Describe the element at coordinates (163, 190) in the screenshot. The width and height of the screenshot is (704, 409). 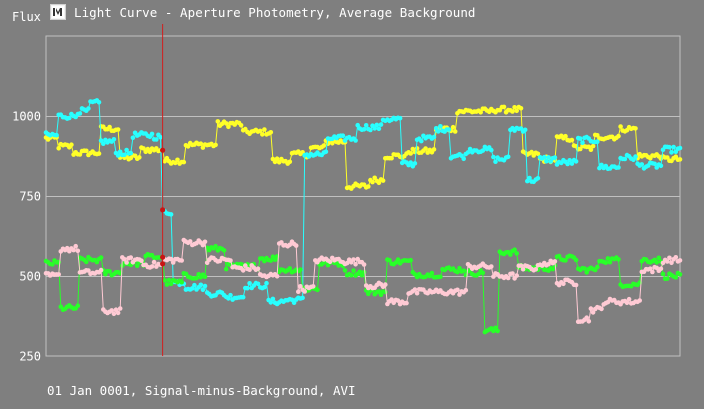
I see `cursor-layer` at that location.